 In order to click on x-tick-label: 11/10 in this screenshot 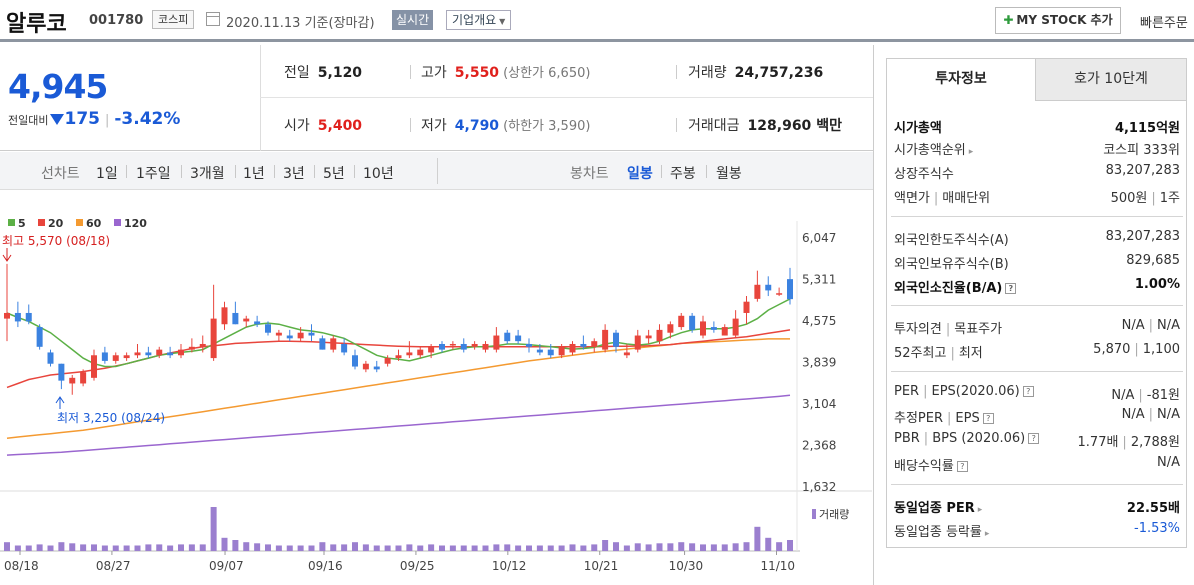, I will do `click(777, 566)`.